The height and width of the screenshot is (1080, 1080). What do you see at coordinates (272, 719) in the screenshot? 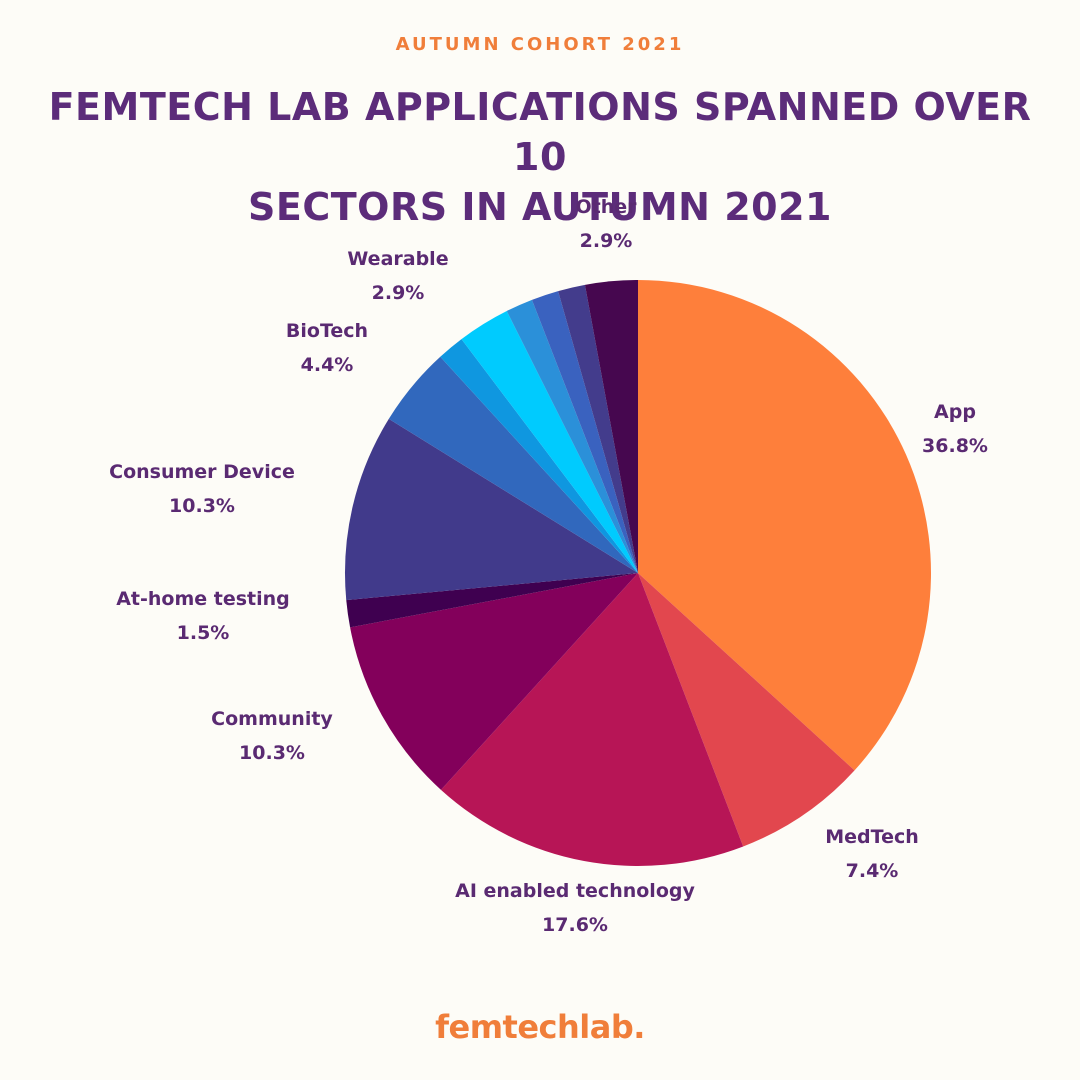
I see `slice-label-community: Community` at bounding box center [272, 719].